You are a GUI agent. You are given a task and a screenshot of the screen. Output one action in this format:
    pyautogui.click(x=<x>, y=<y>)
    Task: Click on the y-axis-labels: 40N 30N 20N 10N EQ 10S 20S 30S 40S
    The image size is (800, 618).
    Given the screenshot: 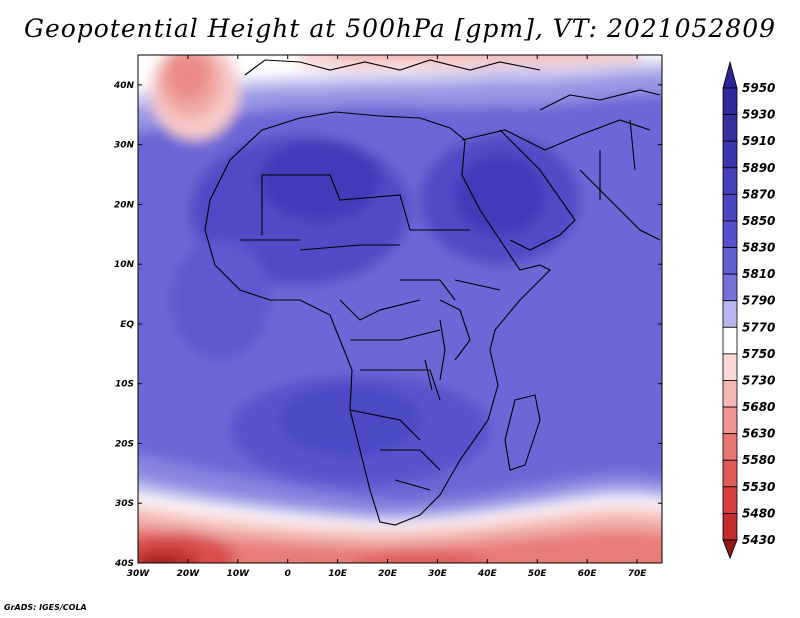 What is the action you would take?
    pyautogui.click(x=124, y=325)
    